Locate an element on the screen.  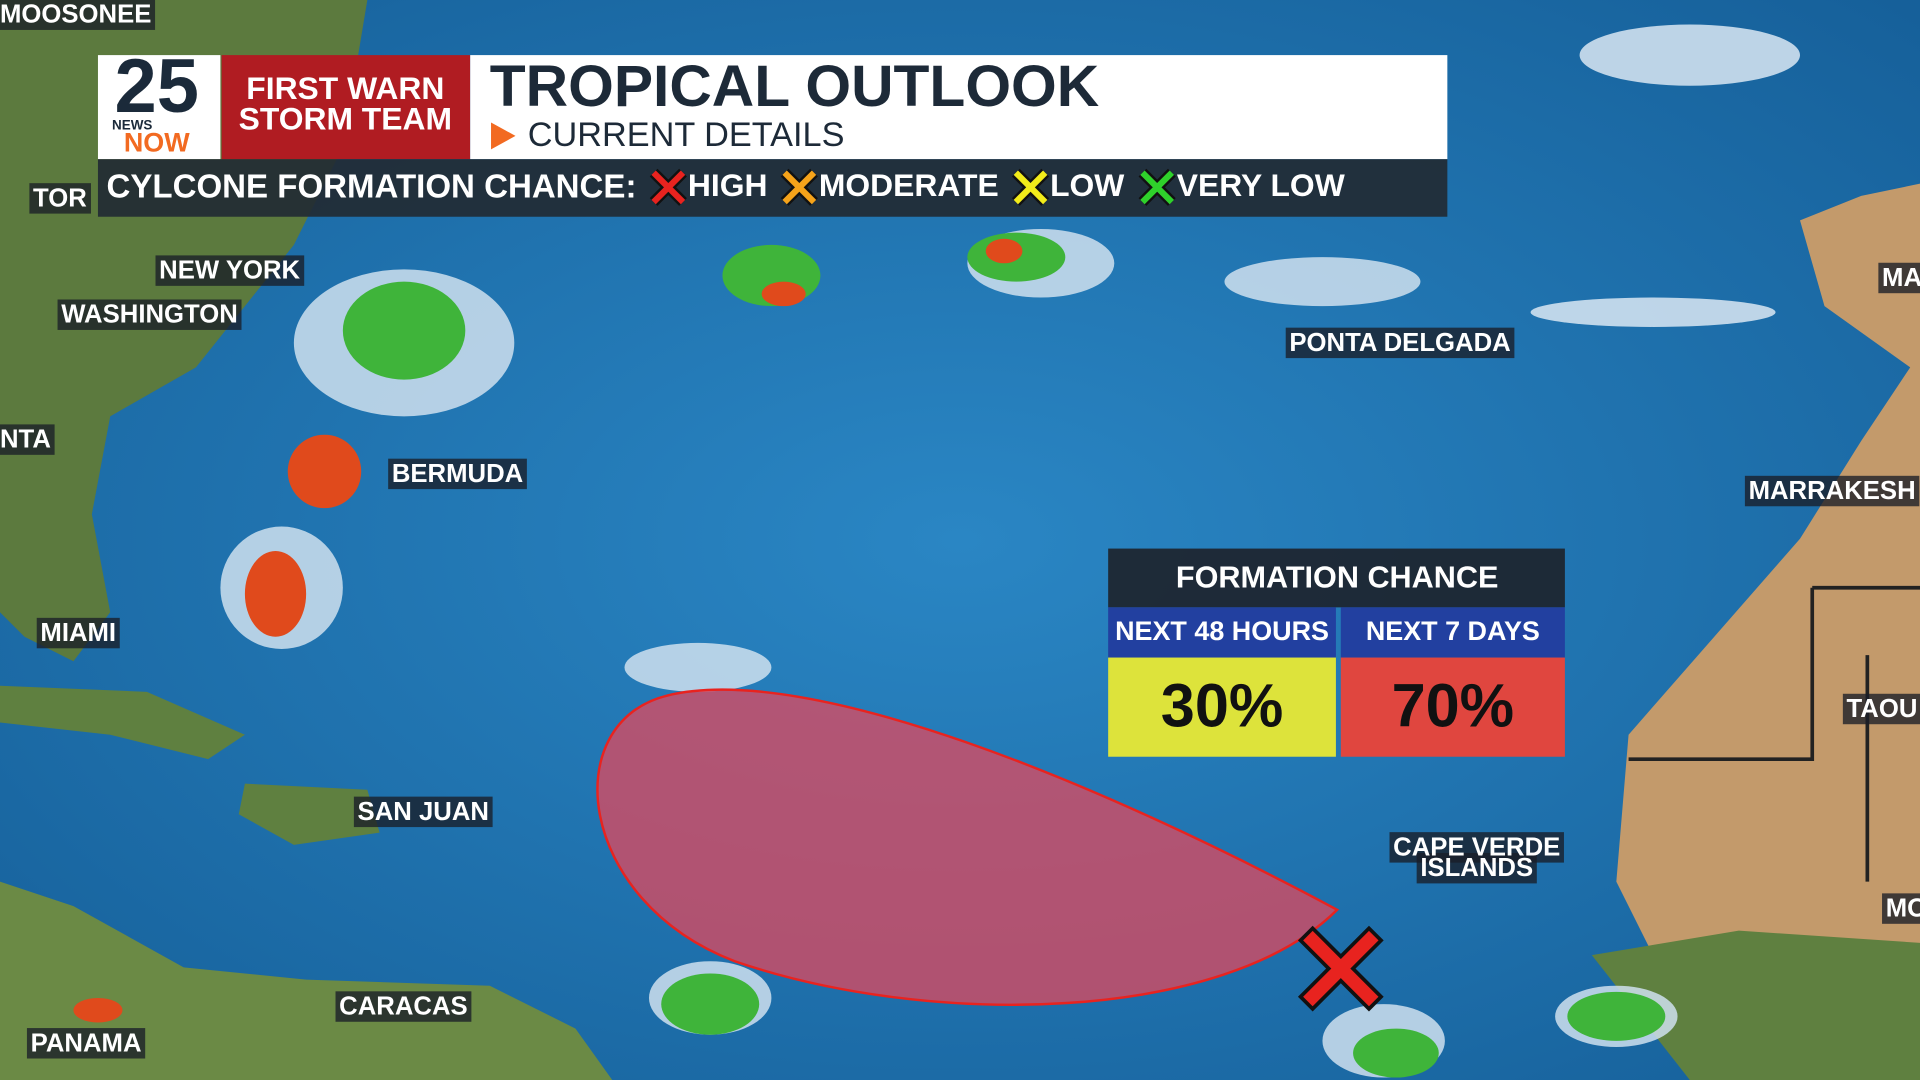
city-label: ISLANDS is located at coordinates (1476, 868).